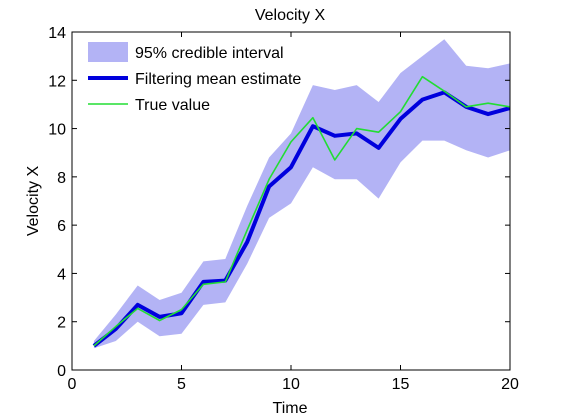  Describe the element at coordinates (218, 79) in the screenshot. I see `legend-label: Filtering mean estimate` at that location.